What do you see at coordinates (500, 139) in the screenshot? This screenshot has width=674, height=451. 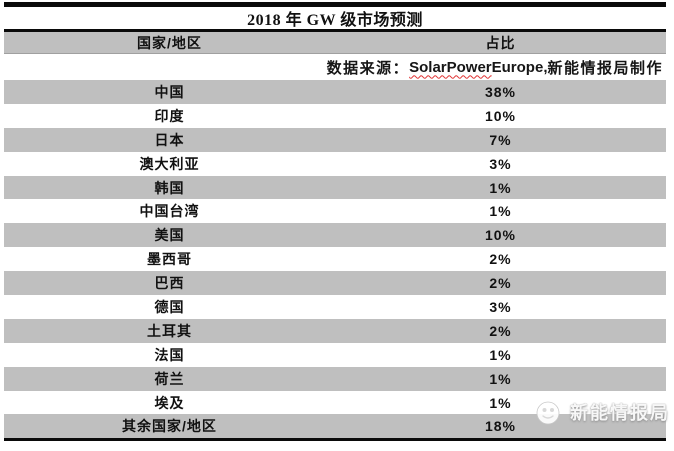 I see `share-cell: 7%` at bounding box center [500, 139].